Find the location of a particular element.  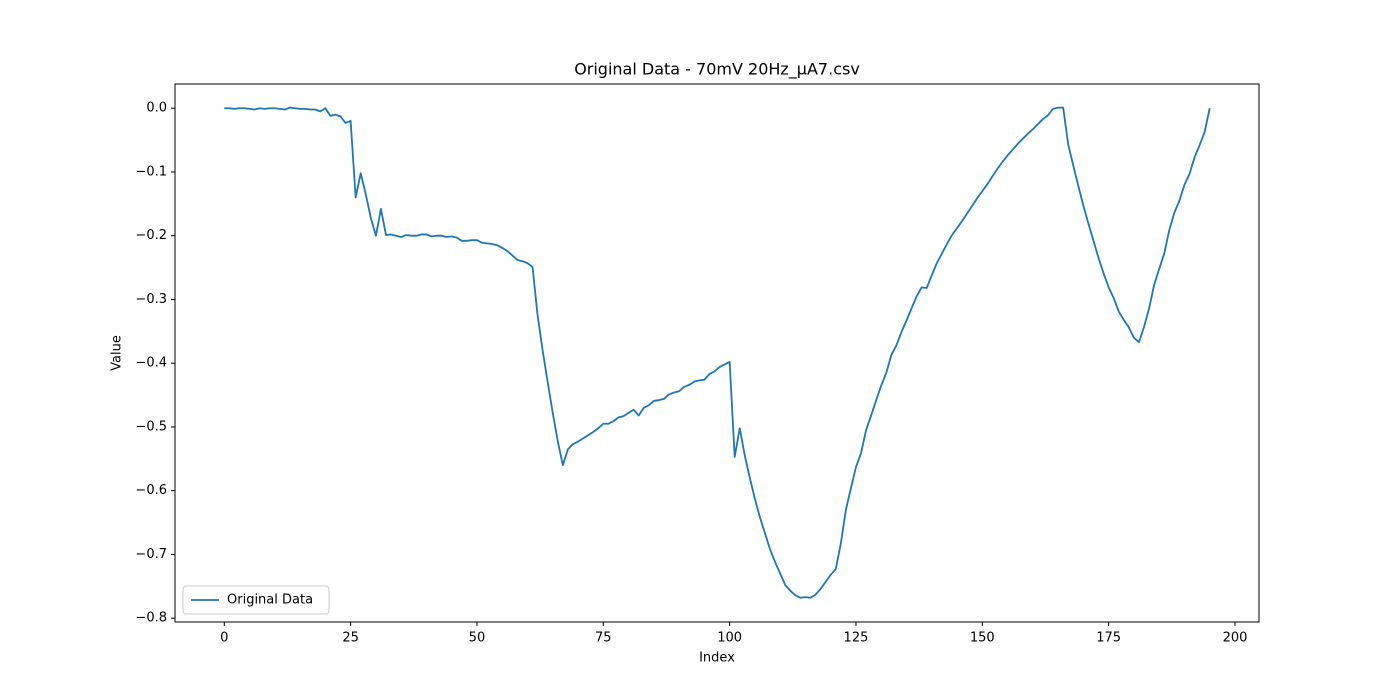

y-tick-label: −0.8 is located at coordinates (151, 618).